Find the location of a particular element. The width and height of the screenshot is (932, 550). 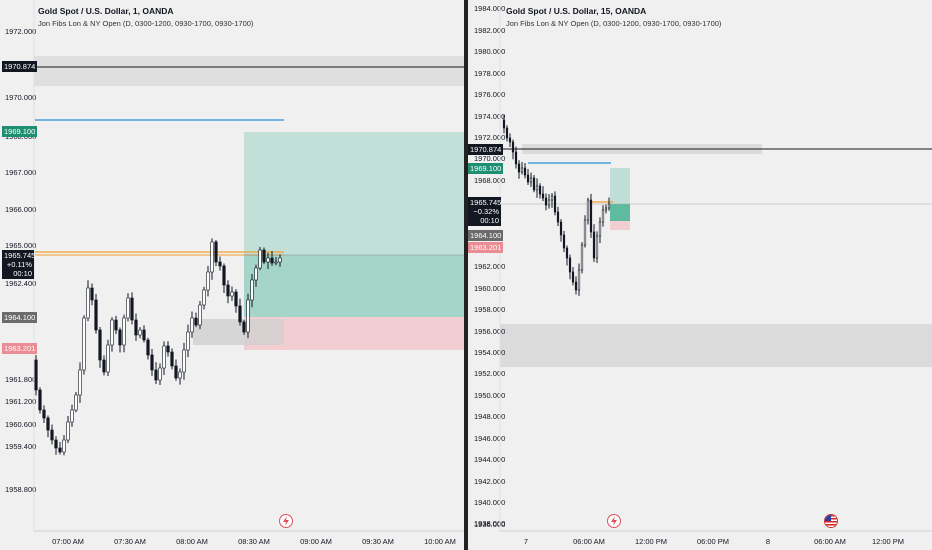

left-time-tick: 08:00 AM is located at coordinates (192, 541).